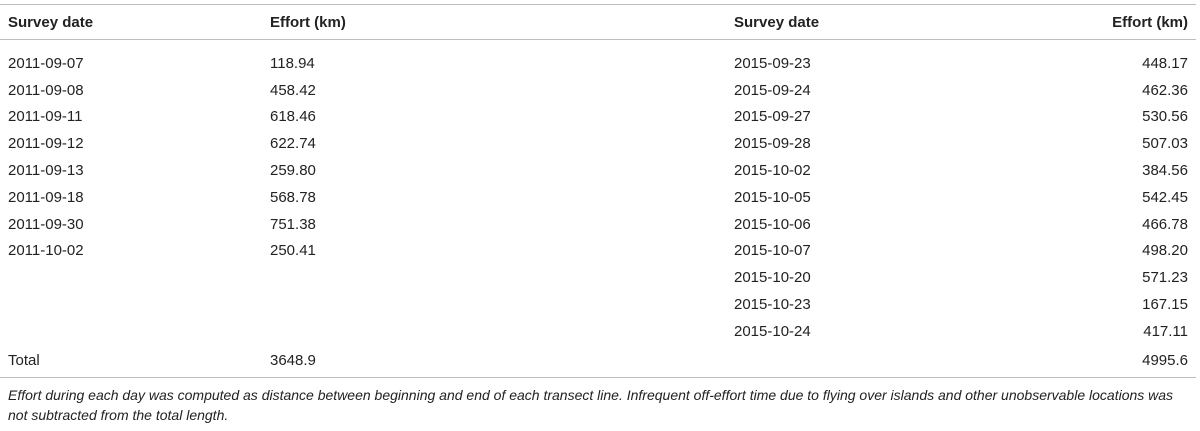  What do you see at coordinates (46, 251) in the screenshot?
I see `survey-date-cell: 2011-10-02` at bounding box center [46, 251].